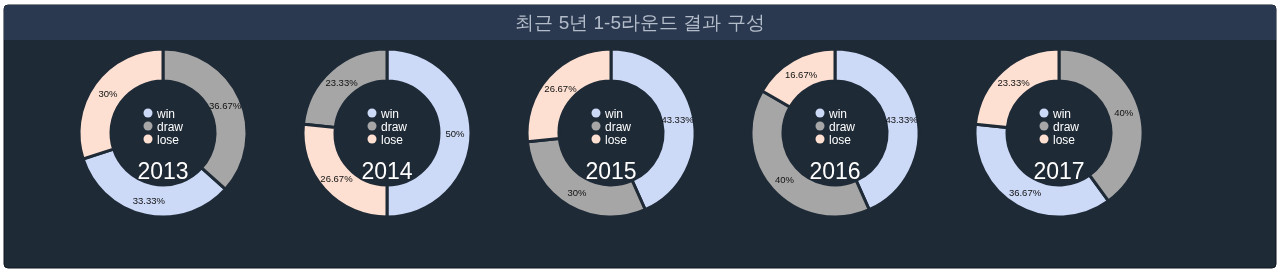  What do you see at coordinates (801, 75) in the screenshot?
I see `data-label: 16.67%` at bounding box center [801, 75].